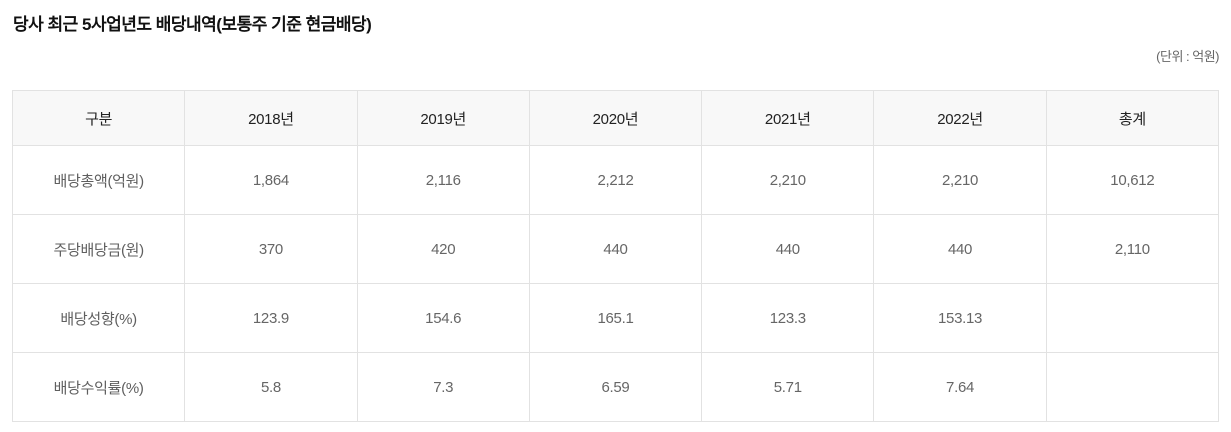  I want to click on row-label-dividend-per-share: 주당배당금(원), so click(98, 249).